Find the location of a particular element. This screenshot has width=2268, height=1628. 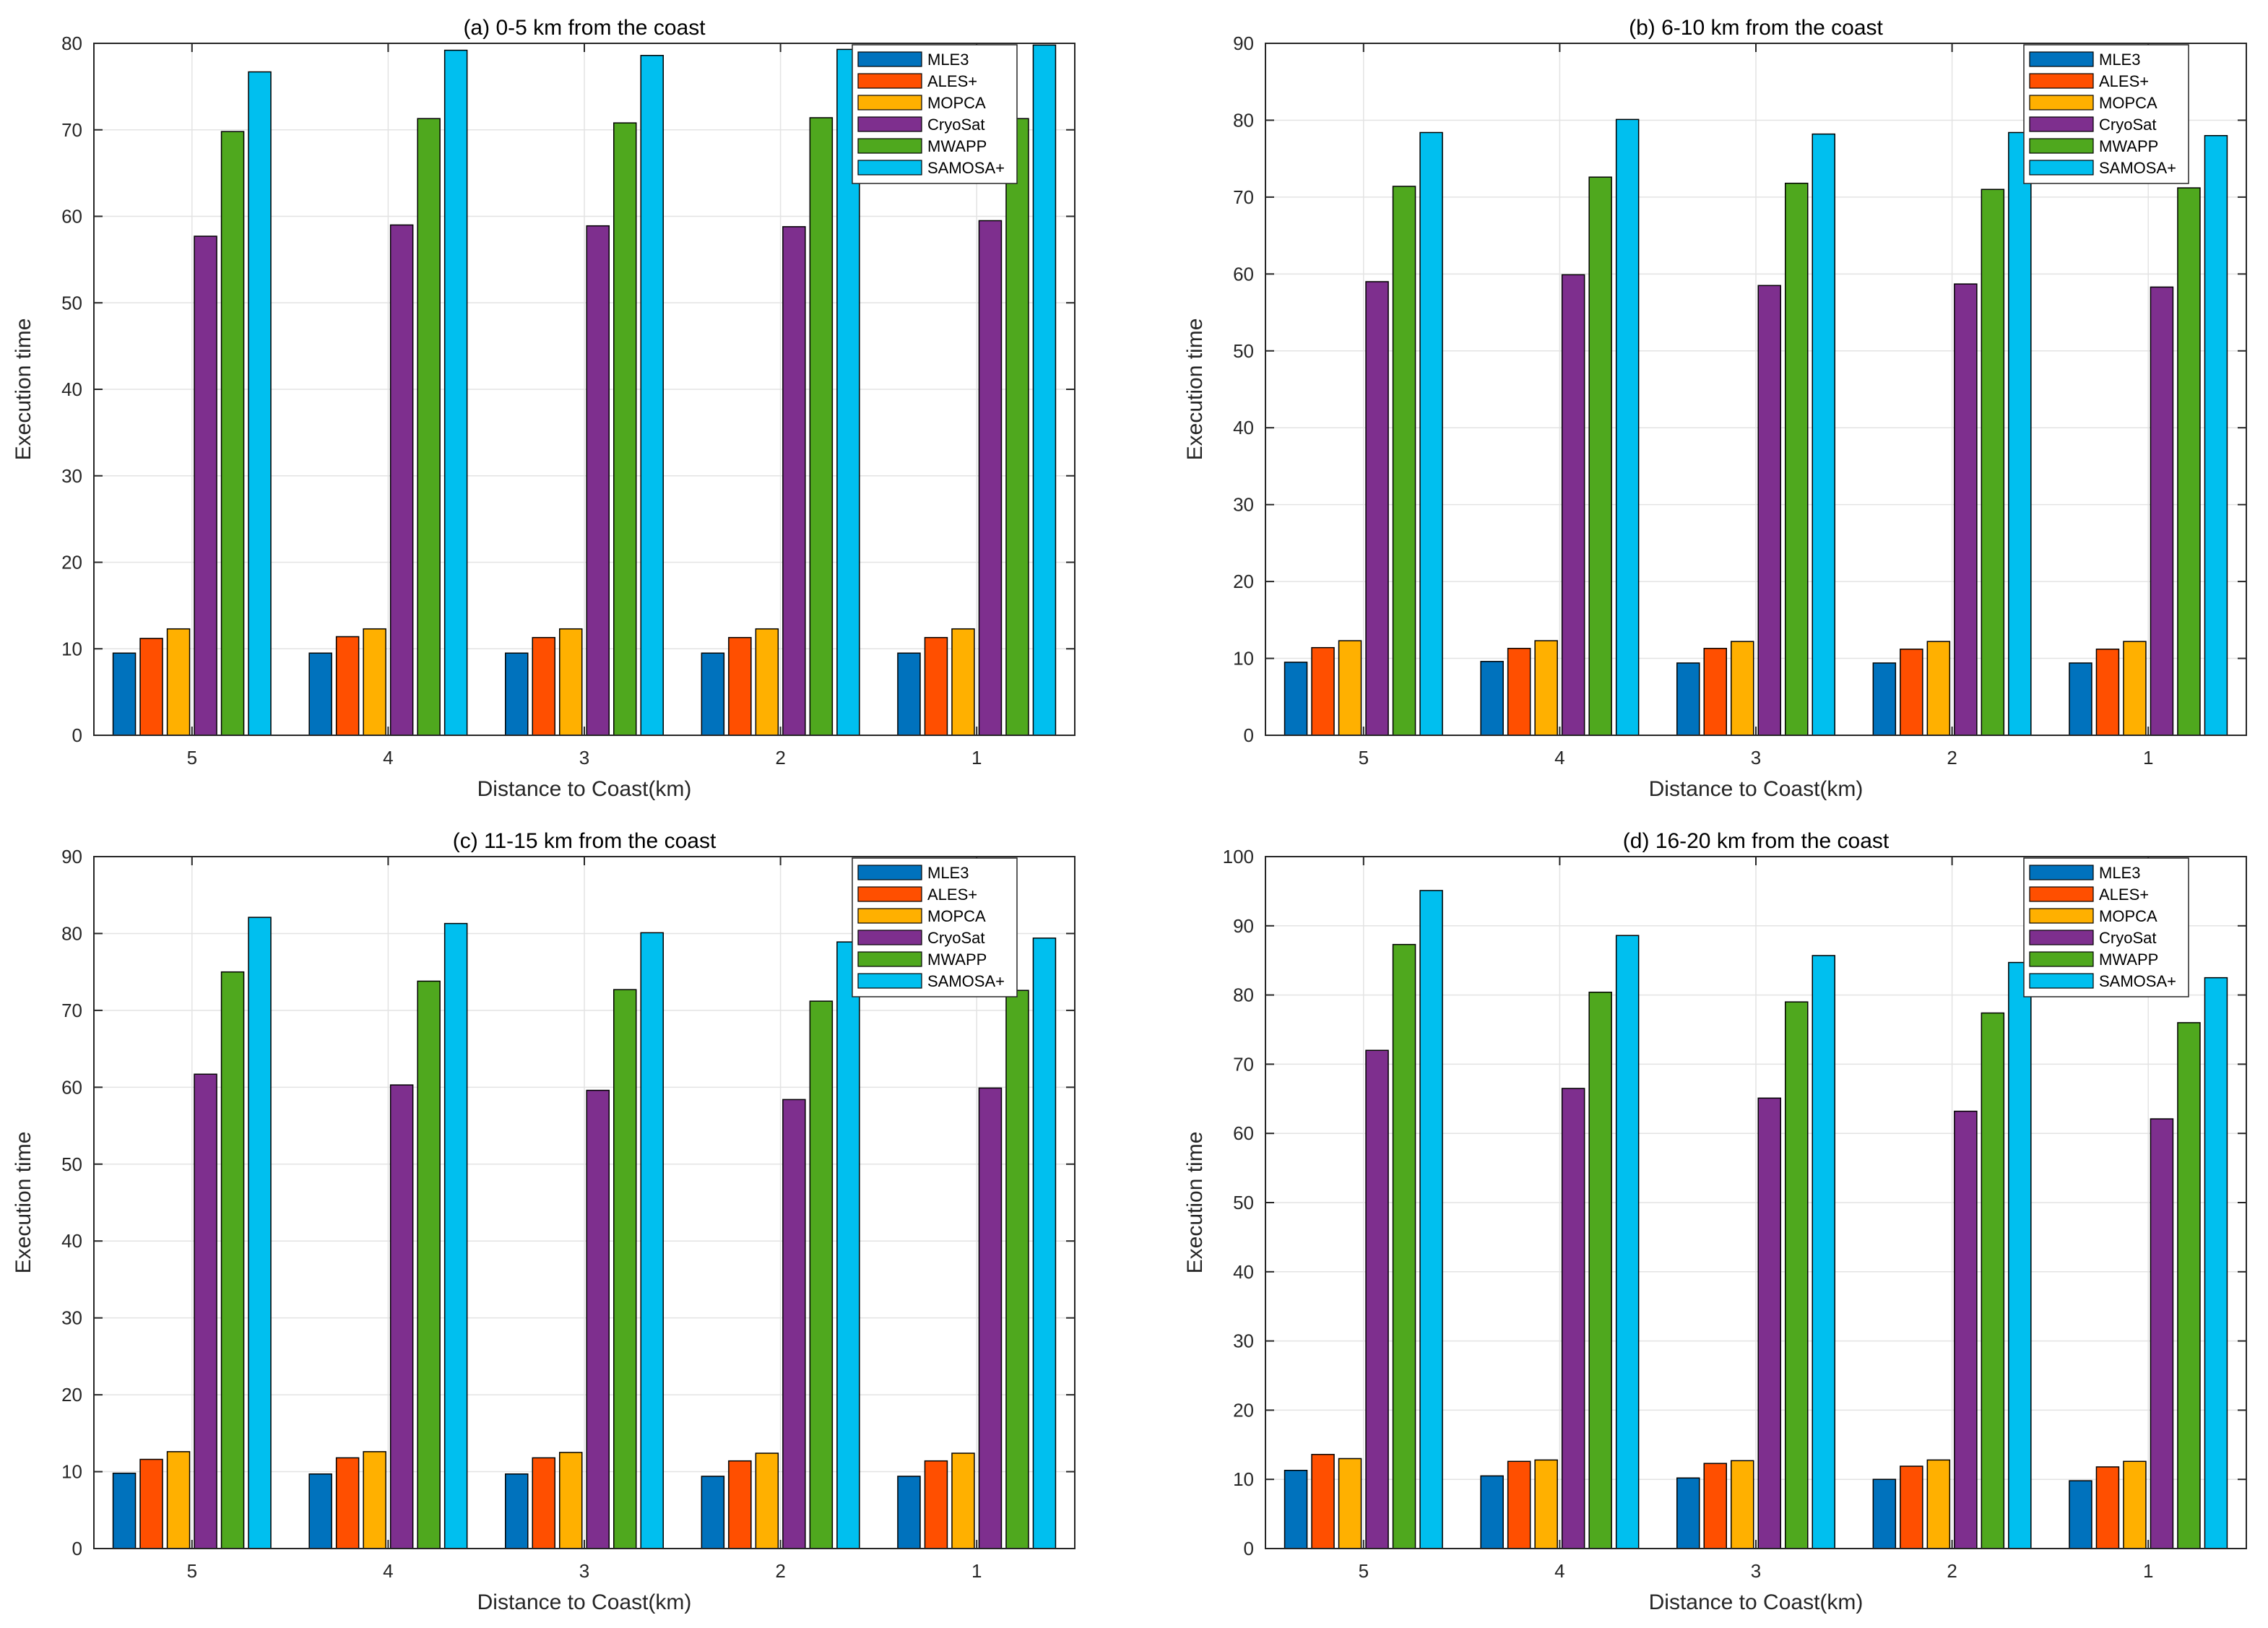

y-tick-label: 100 is located at coordinates (1238, 856).